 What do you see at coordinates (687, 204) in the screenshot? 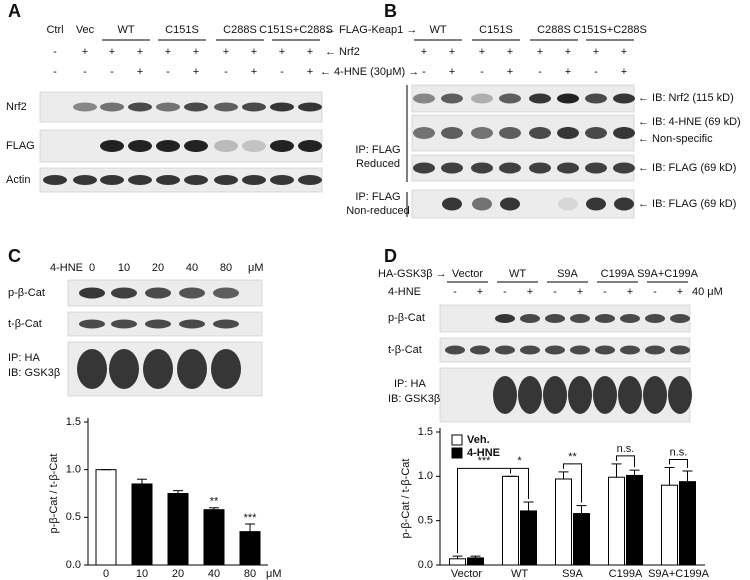
I see `label: ← IB: FLAG (69 kD)` at bounding box center [687, 204].